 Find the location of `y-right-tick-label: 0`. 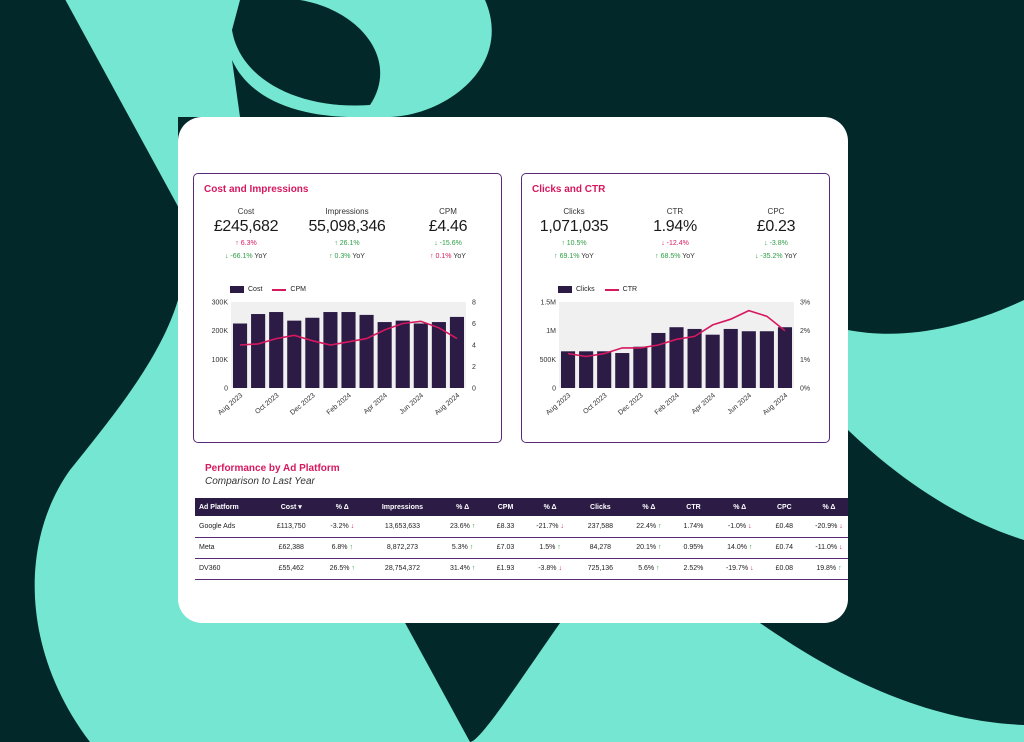

y-right-tick-label: 0 is located at coordinates (474, 389).